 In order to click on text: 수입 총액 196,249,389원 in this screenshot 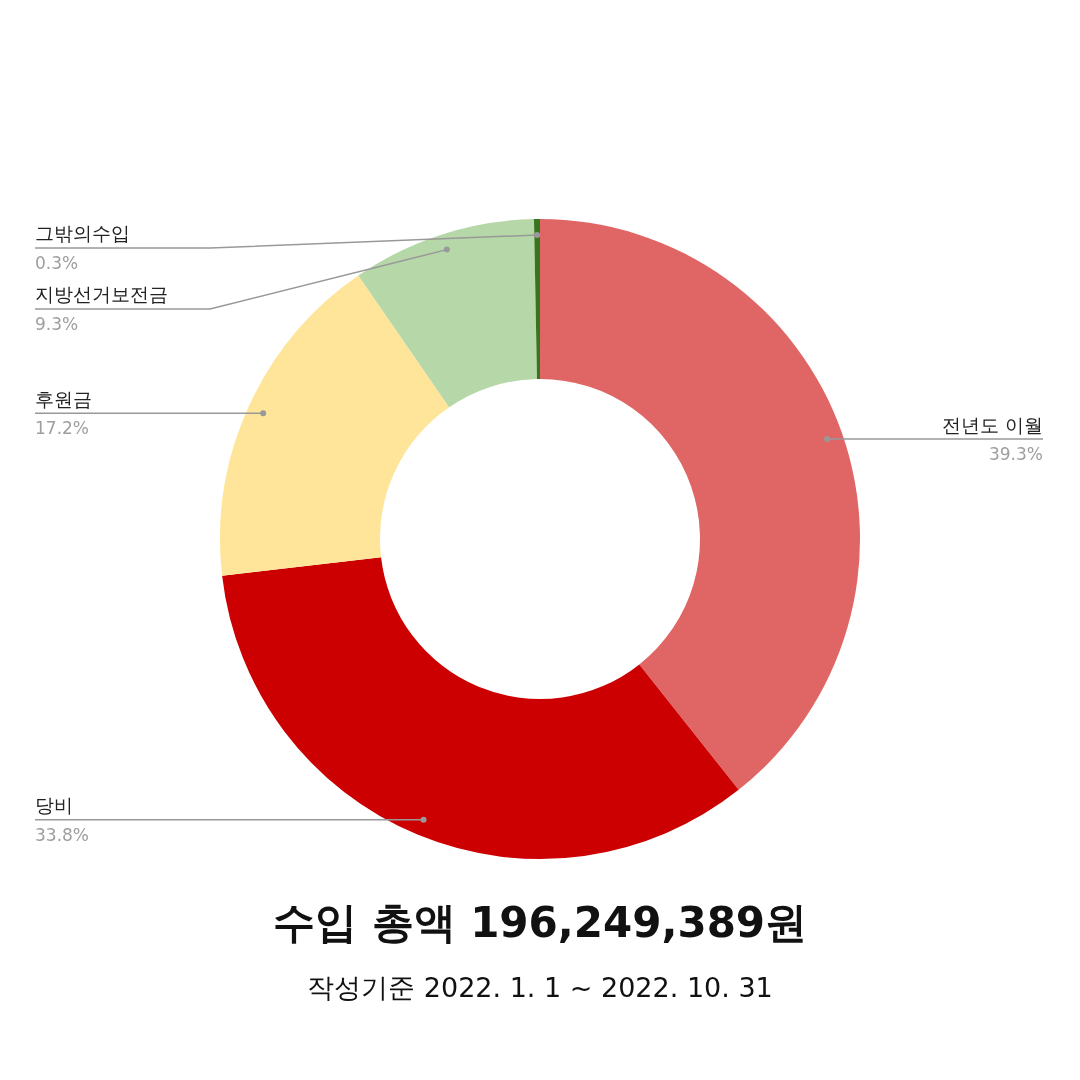, I will do `click(540, 923)`.